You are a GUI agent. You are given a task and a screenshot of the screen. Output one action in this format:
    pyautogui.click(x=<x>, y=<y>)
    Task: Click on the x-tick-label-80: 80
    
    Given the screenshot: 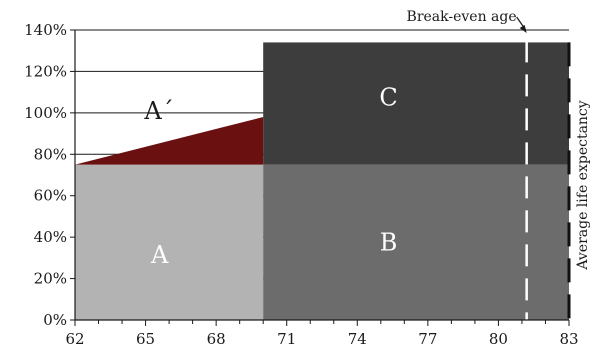 What is the action you would take?
    pyautogui.click(x=498, y=339)
    